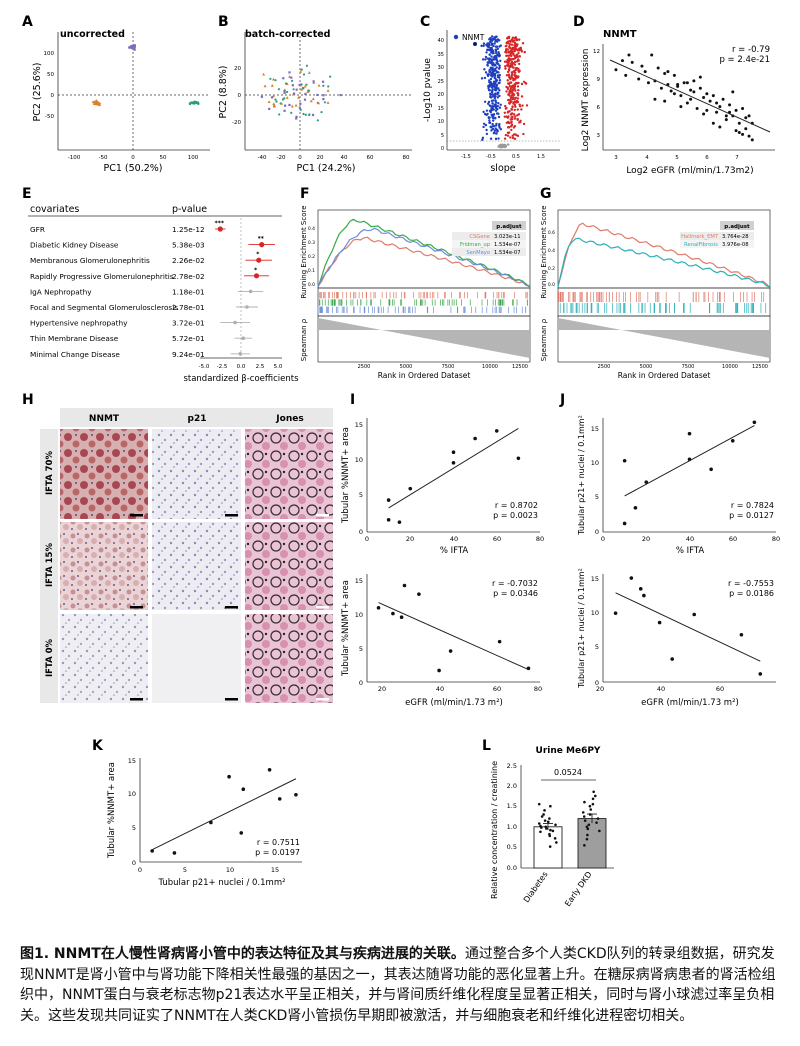 The height and width of the screenshot is (1046, 800). Describe the element at coordinates (240, 96) in the screenshot. I see `y-tick: 0` at that location.